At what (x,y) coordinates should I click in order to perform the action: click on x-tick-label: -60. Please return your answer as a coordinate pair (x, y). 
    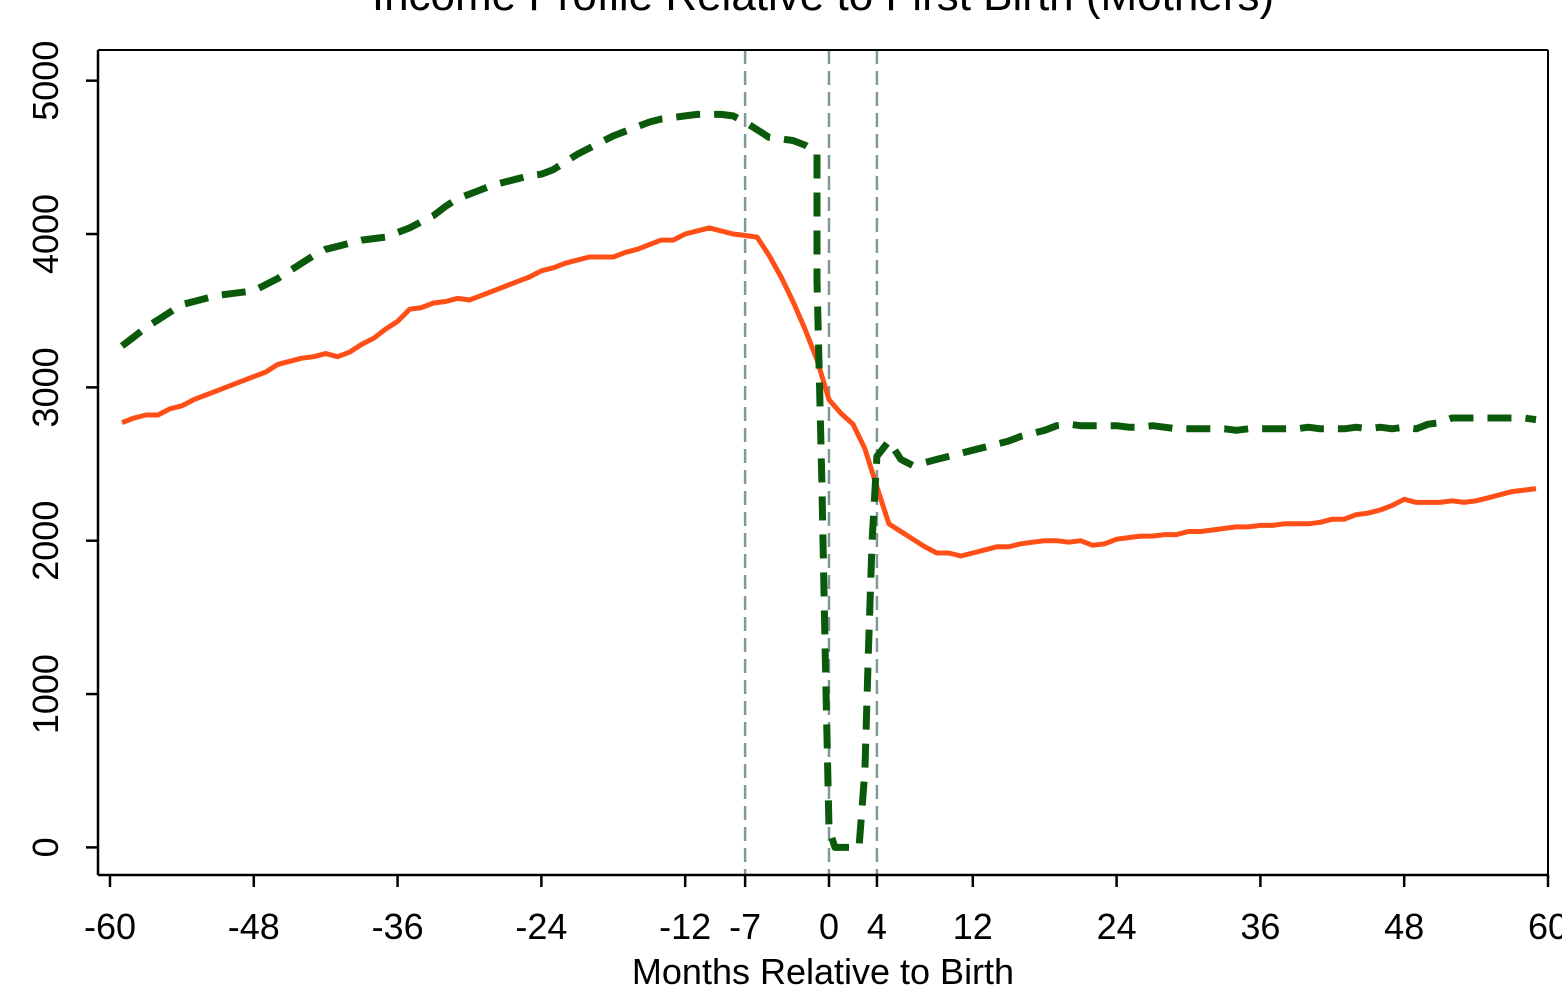
    Looking at the image, I should click on (110, 926).